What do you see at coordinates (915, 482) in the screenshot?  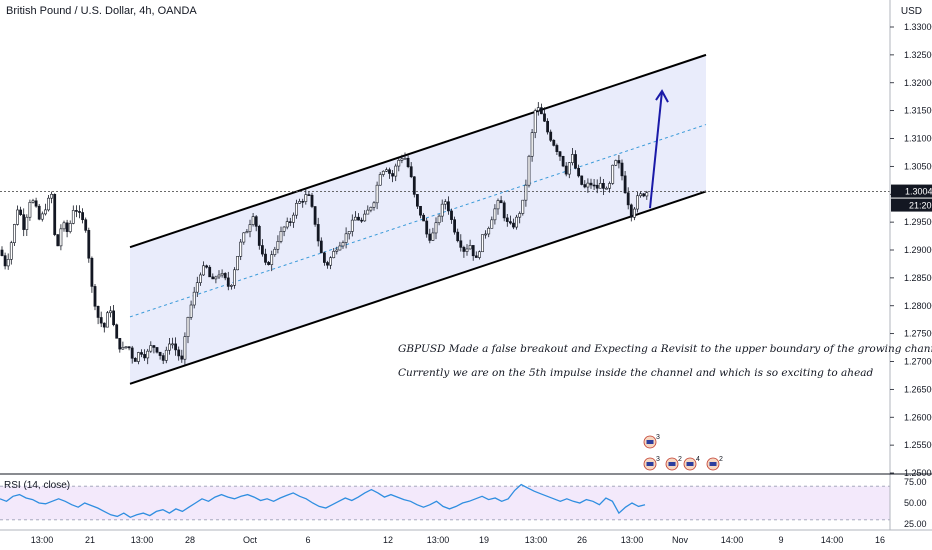 I see `rsi-tick-label: 75.00` at bounding box center [915, 482].